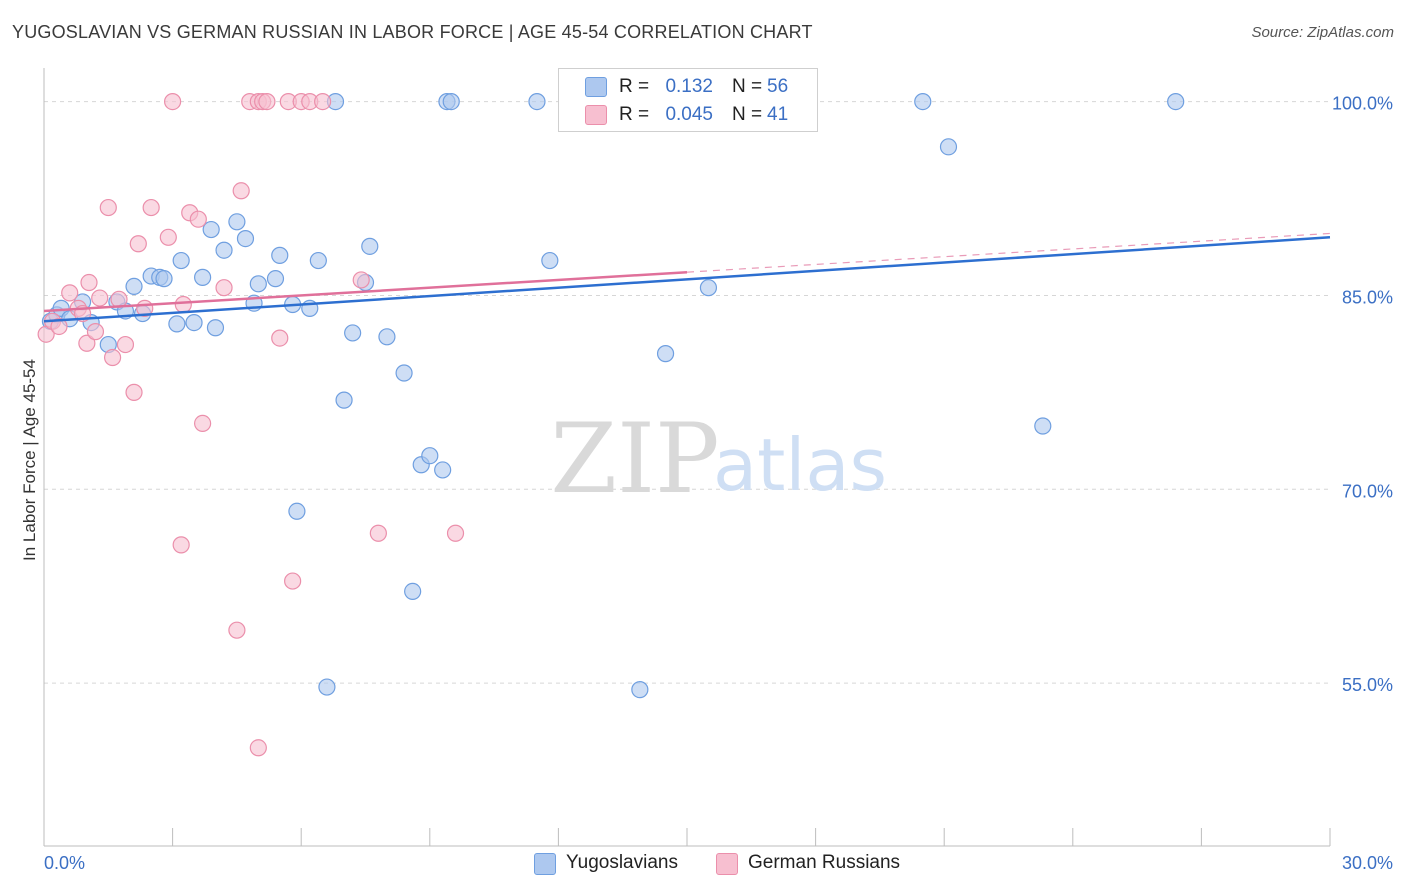  I want to click on legend-n-value: 41, so click(778, 114).